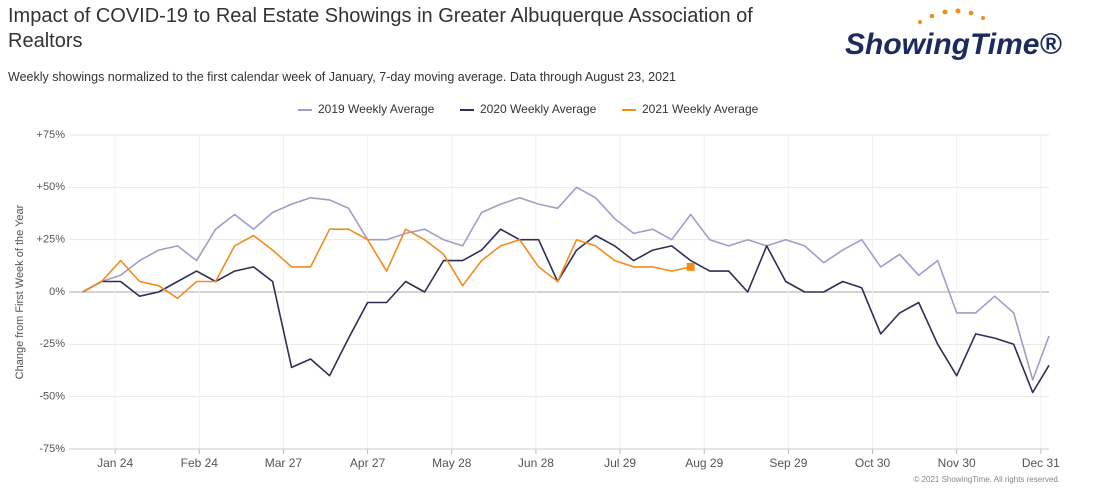 The image size is (1100, 500). Describe the element at coordinates (386, 264) in the screenshot. I see `series-line` at that location.